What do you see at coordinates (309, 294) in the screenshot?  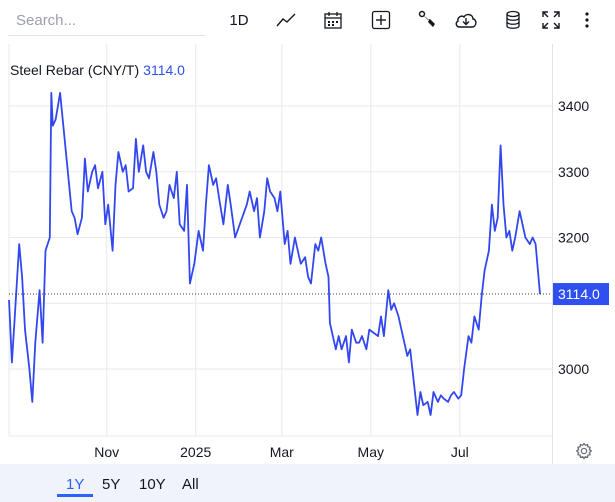 I see `last-price-layer: 3114.0` at bounding box center [309, 294].